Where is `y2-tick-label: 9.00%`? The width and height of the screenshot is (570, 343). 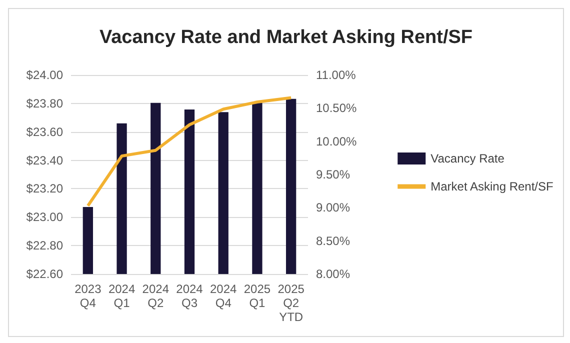 y2-tick-label: 9.00% is located at coordinates (333, 207).